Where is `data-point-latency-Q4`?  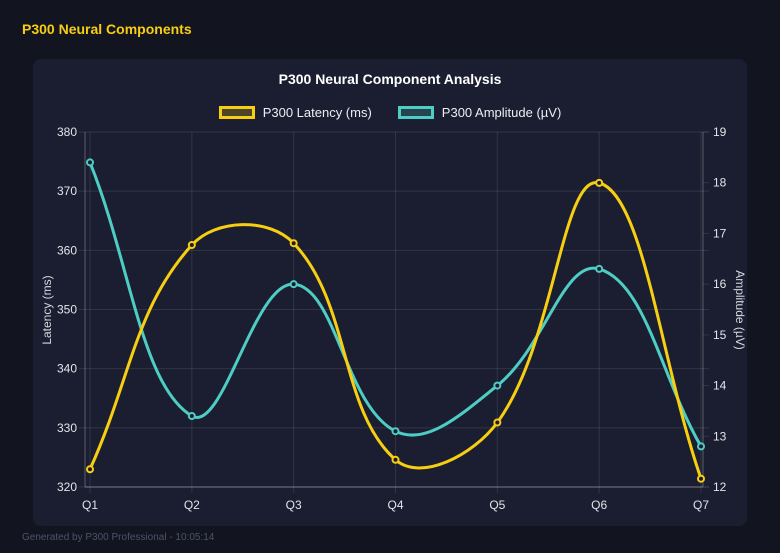
data-point-latency-Q4 is located at coordinates (395, 459).